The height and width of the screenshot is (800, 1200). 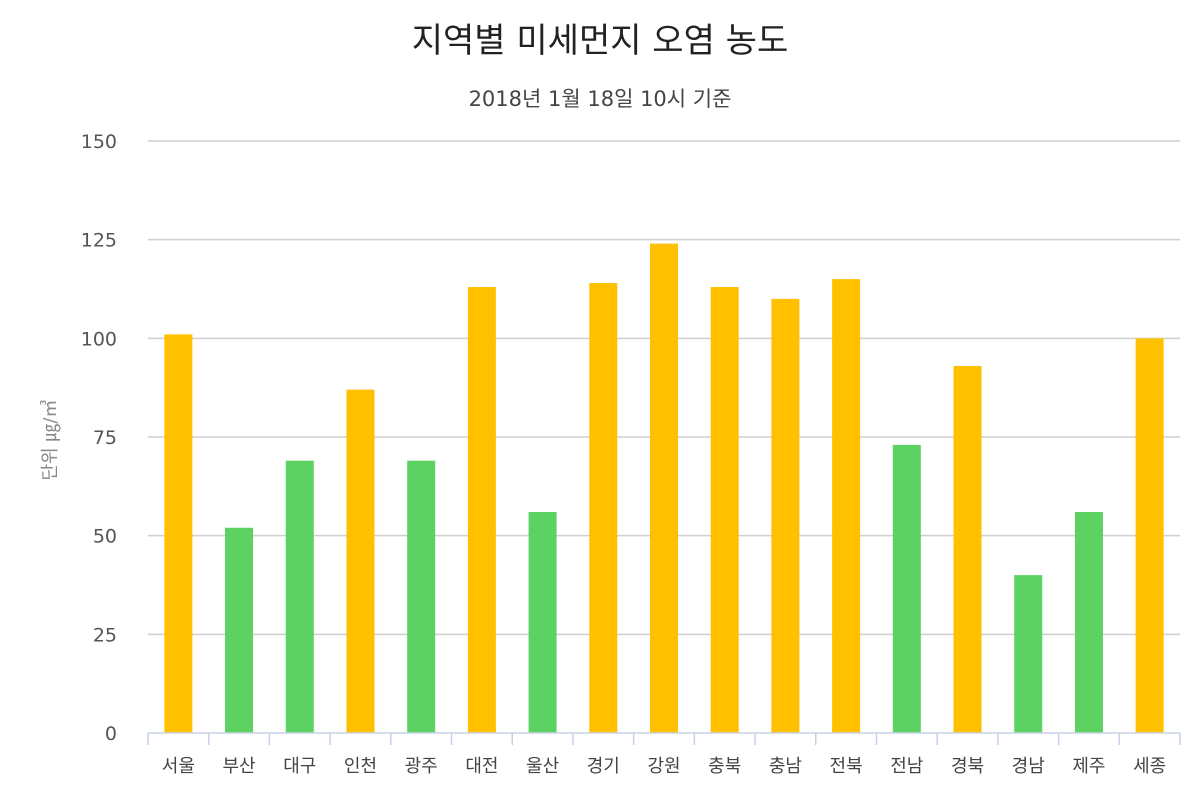 I want to click on y-tick-label: 150, so click(x=99, y=142).